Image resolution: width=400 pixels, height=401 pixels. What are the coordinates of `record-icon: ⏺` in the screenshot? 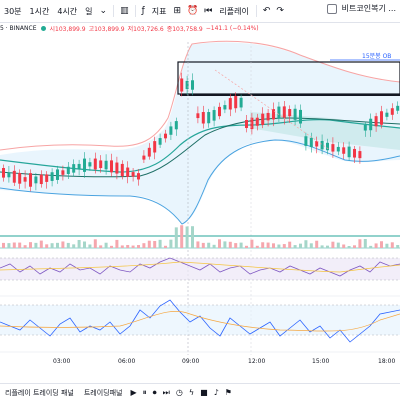 It's located at (154, 392).